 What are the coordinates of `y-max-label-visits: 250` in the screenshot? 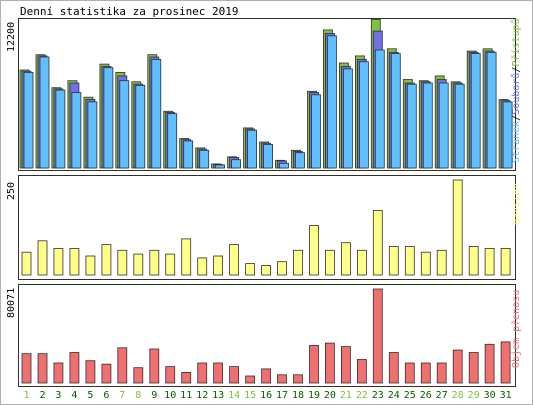 It's located at (11, 191).